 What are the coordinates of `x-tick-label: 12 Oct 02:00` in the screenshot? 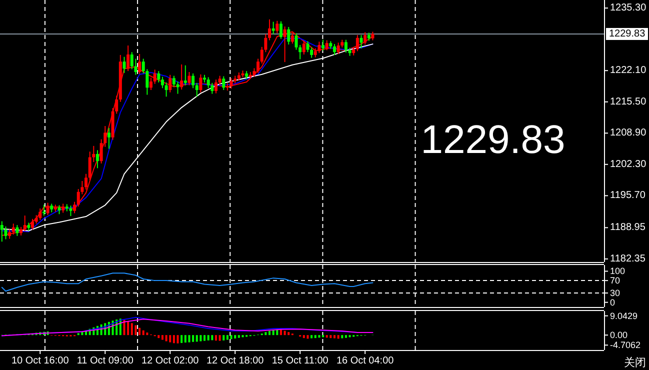 It's located at (170, 361).